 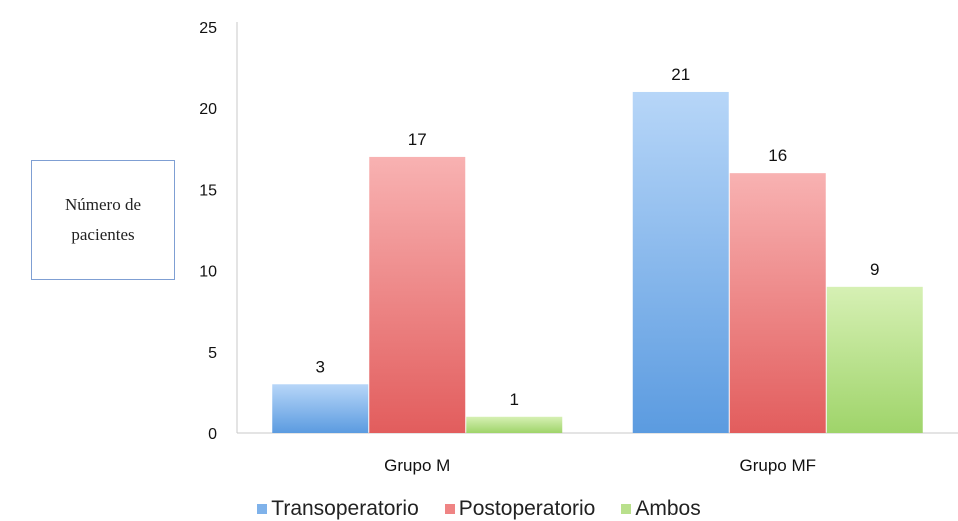 What do you see at coordinates (777, 465) in the screenshot?
I see `x-category-label: Grupo MF` at bounding box center [777, 465].